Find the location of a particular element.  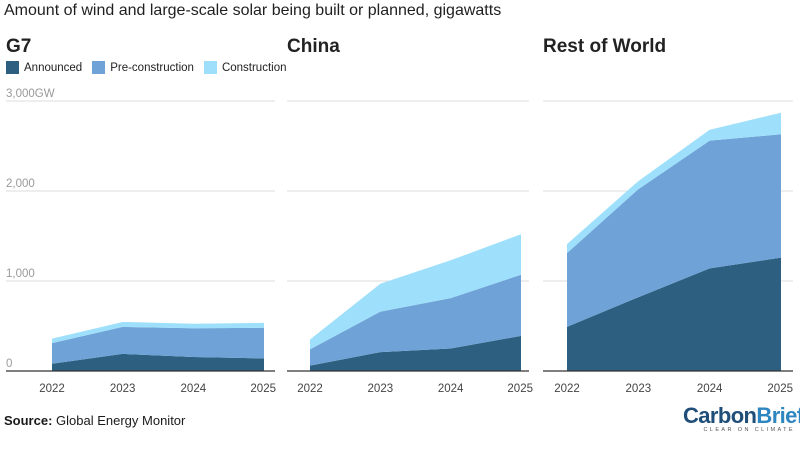

legend-swatch-pre-construction is located at coordinates (99, 67).